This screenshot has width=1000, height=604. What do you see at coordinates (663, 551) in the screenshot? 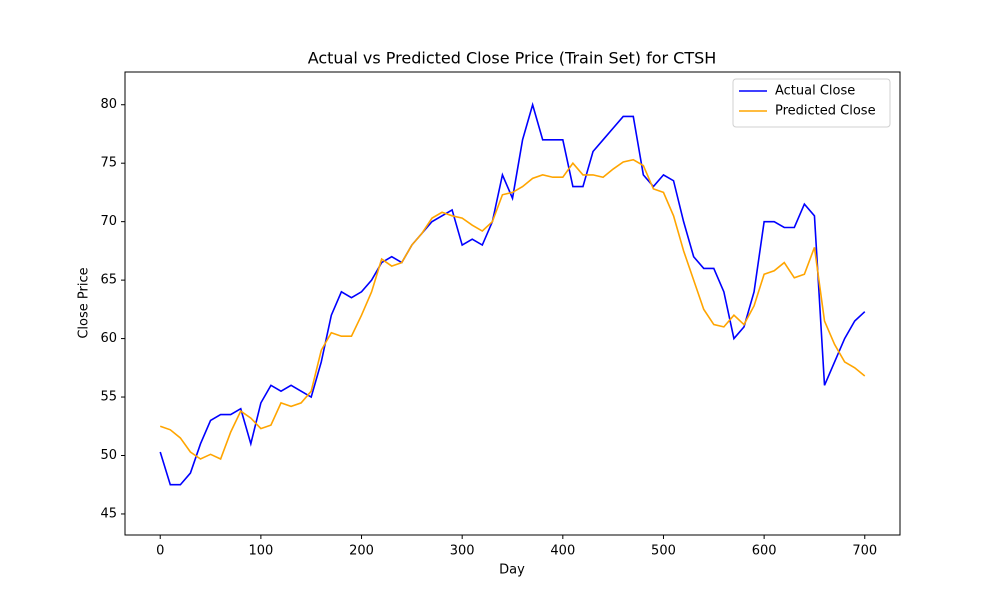
I see `x-tick-label: 500` at bounding box center [663, 551].